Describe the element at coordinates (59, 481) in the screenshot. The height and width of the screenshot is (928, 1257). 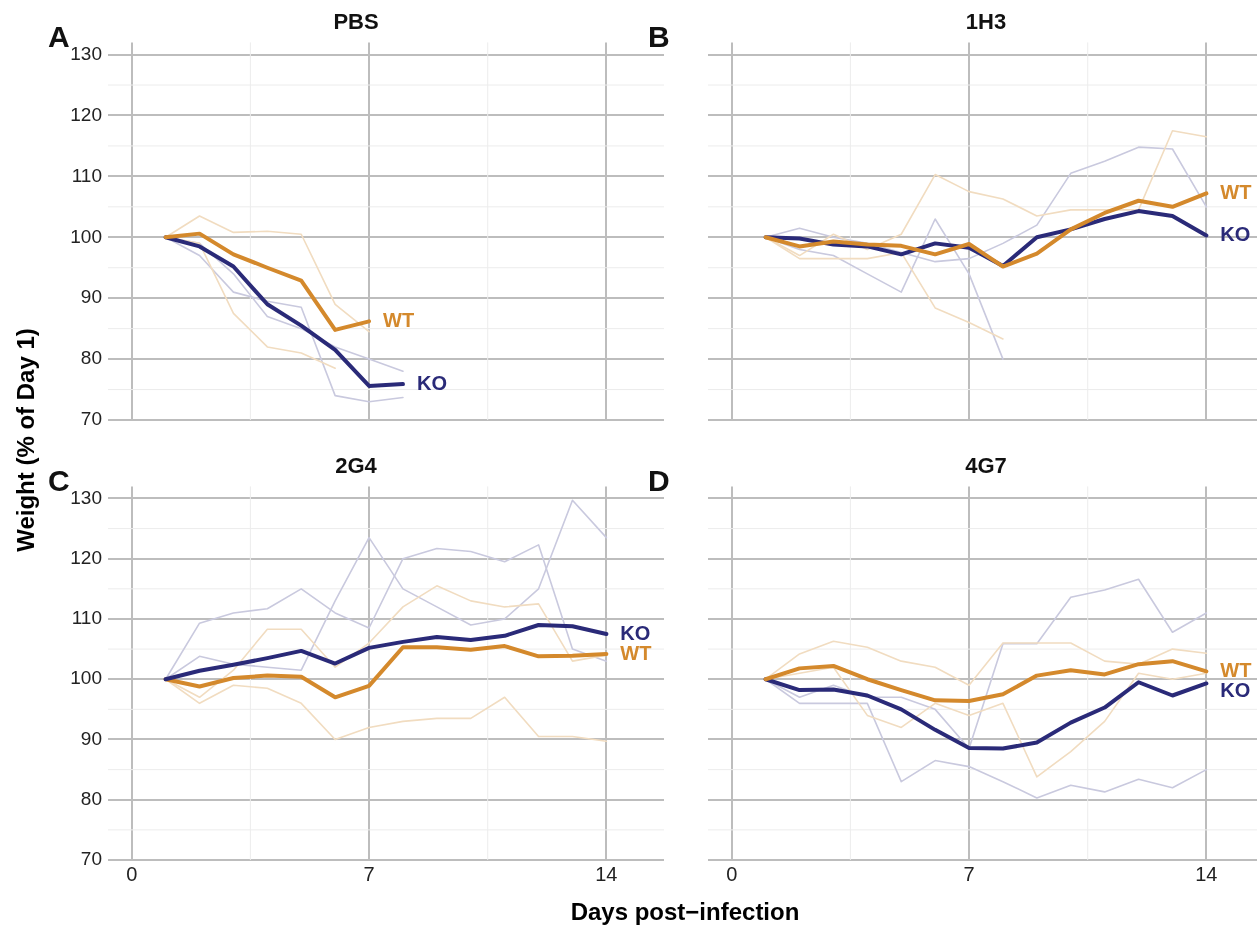
I see `text: C` at that location.